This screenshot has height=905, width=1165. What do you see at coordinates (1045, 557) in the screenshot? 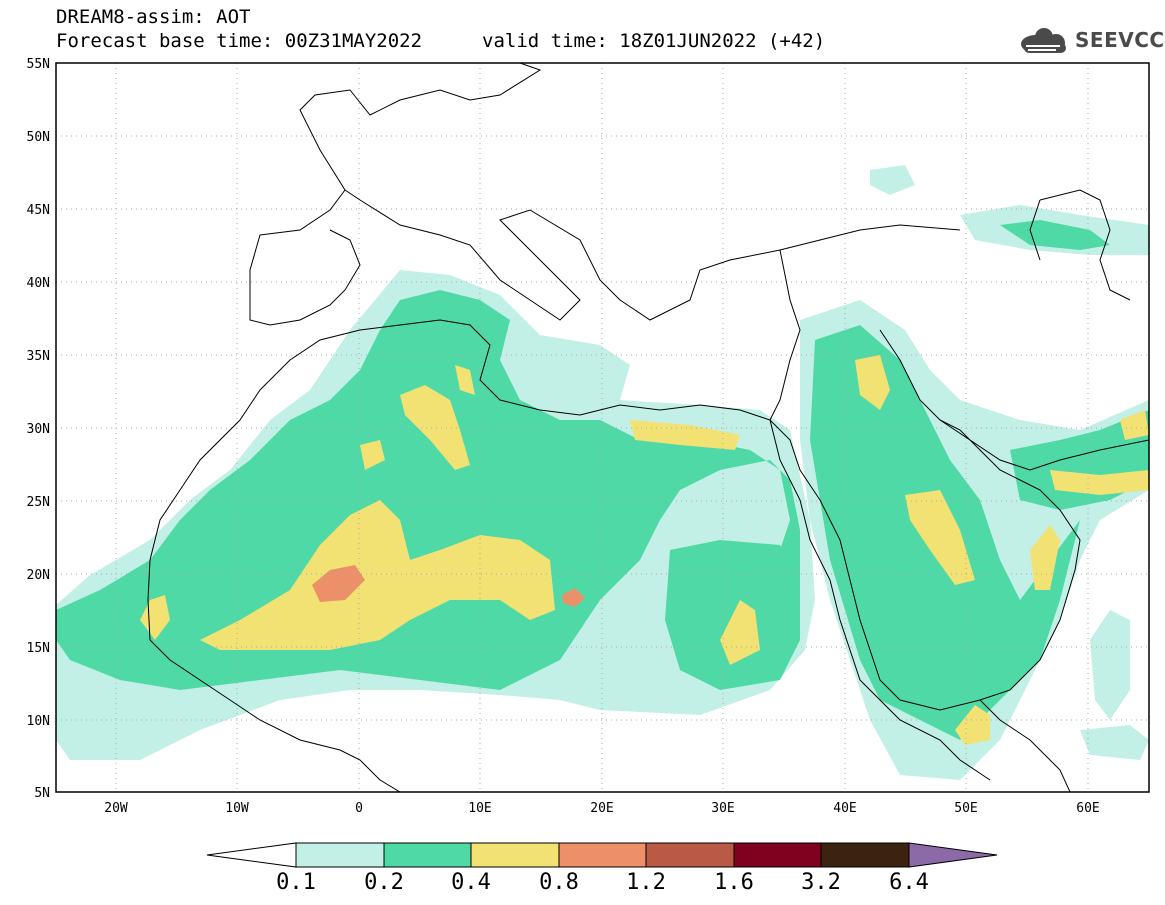
I see `aot-region-oman-yellow` at bounding box center [1045, 557].